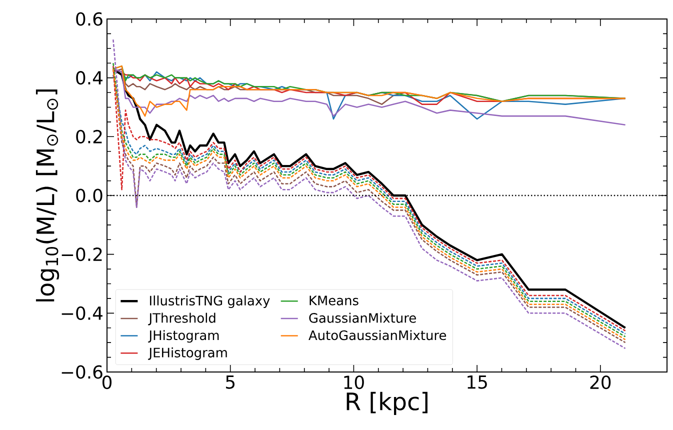 This screenshot has height=430, width=673. What do you see at coordinates (477, 382) in the screenshot?
I see `x-tick-label: 15` at bounding box center [477, 382].